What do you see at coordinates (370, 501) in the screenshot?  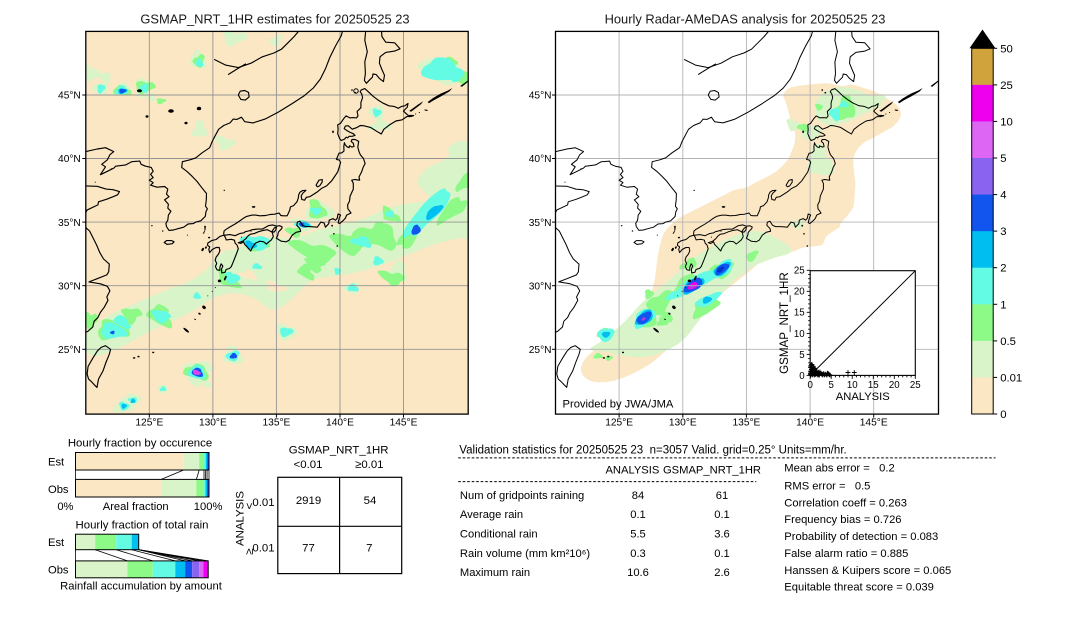 I see `svg-text: 54` at bounding box center [370, 501].